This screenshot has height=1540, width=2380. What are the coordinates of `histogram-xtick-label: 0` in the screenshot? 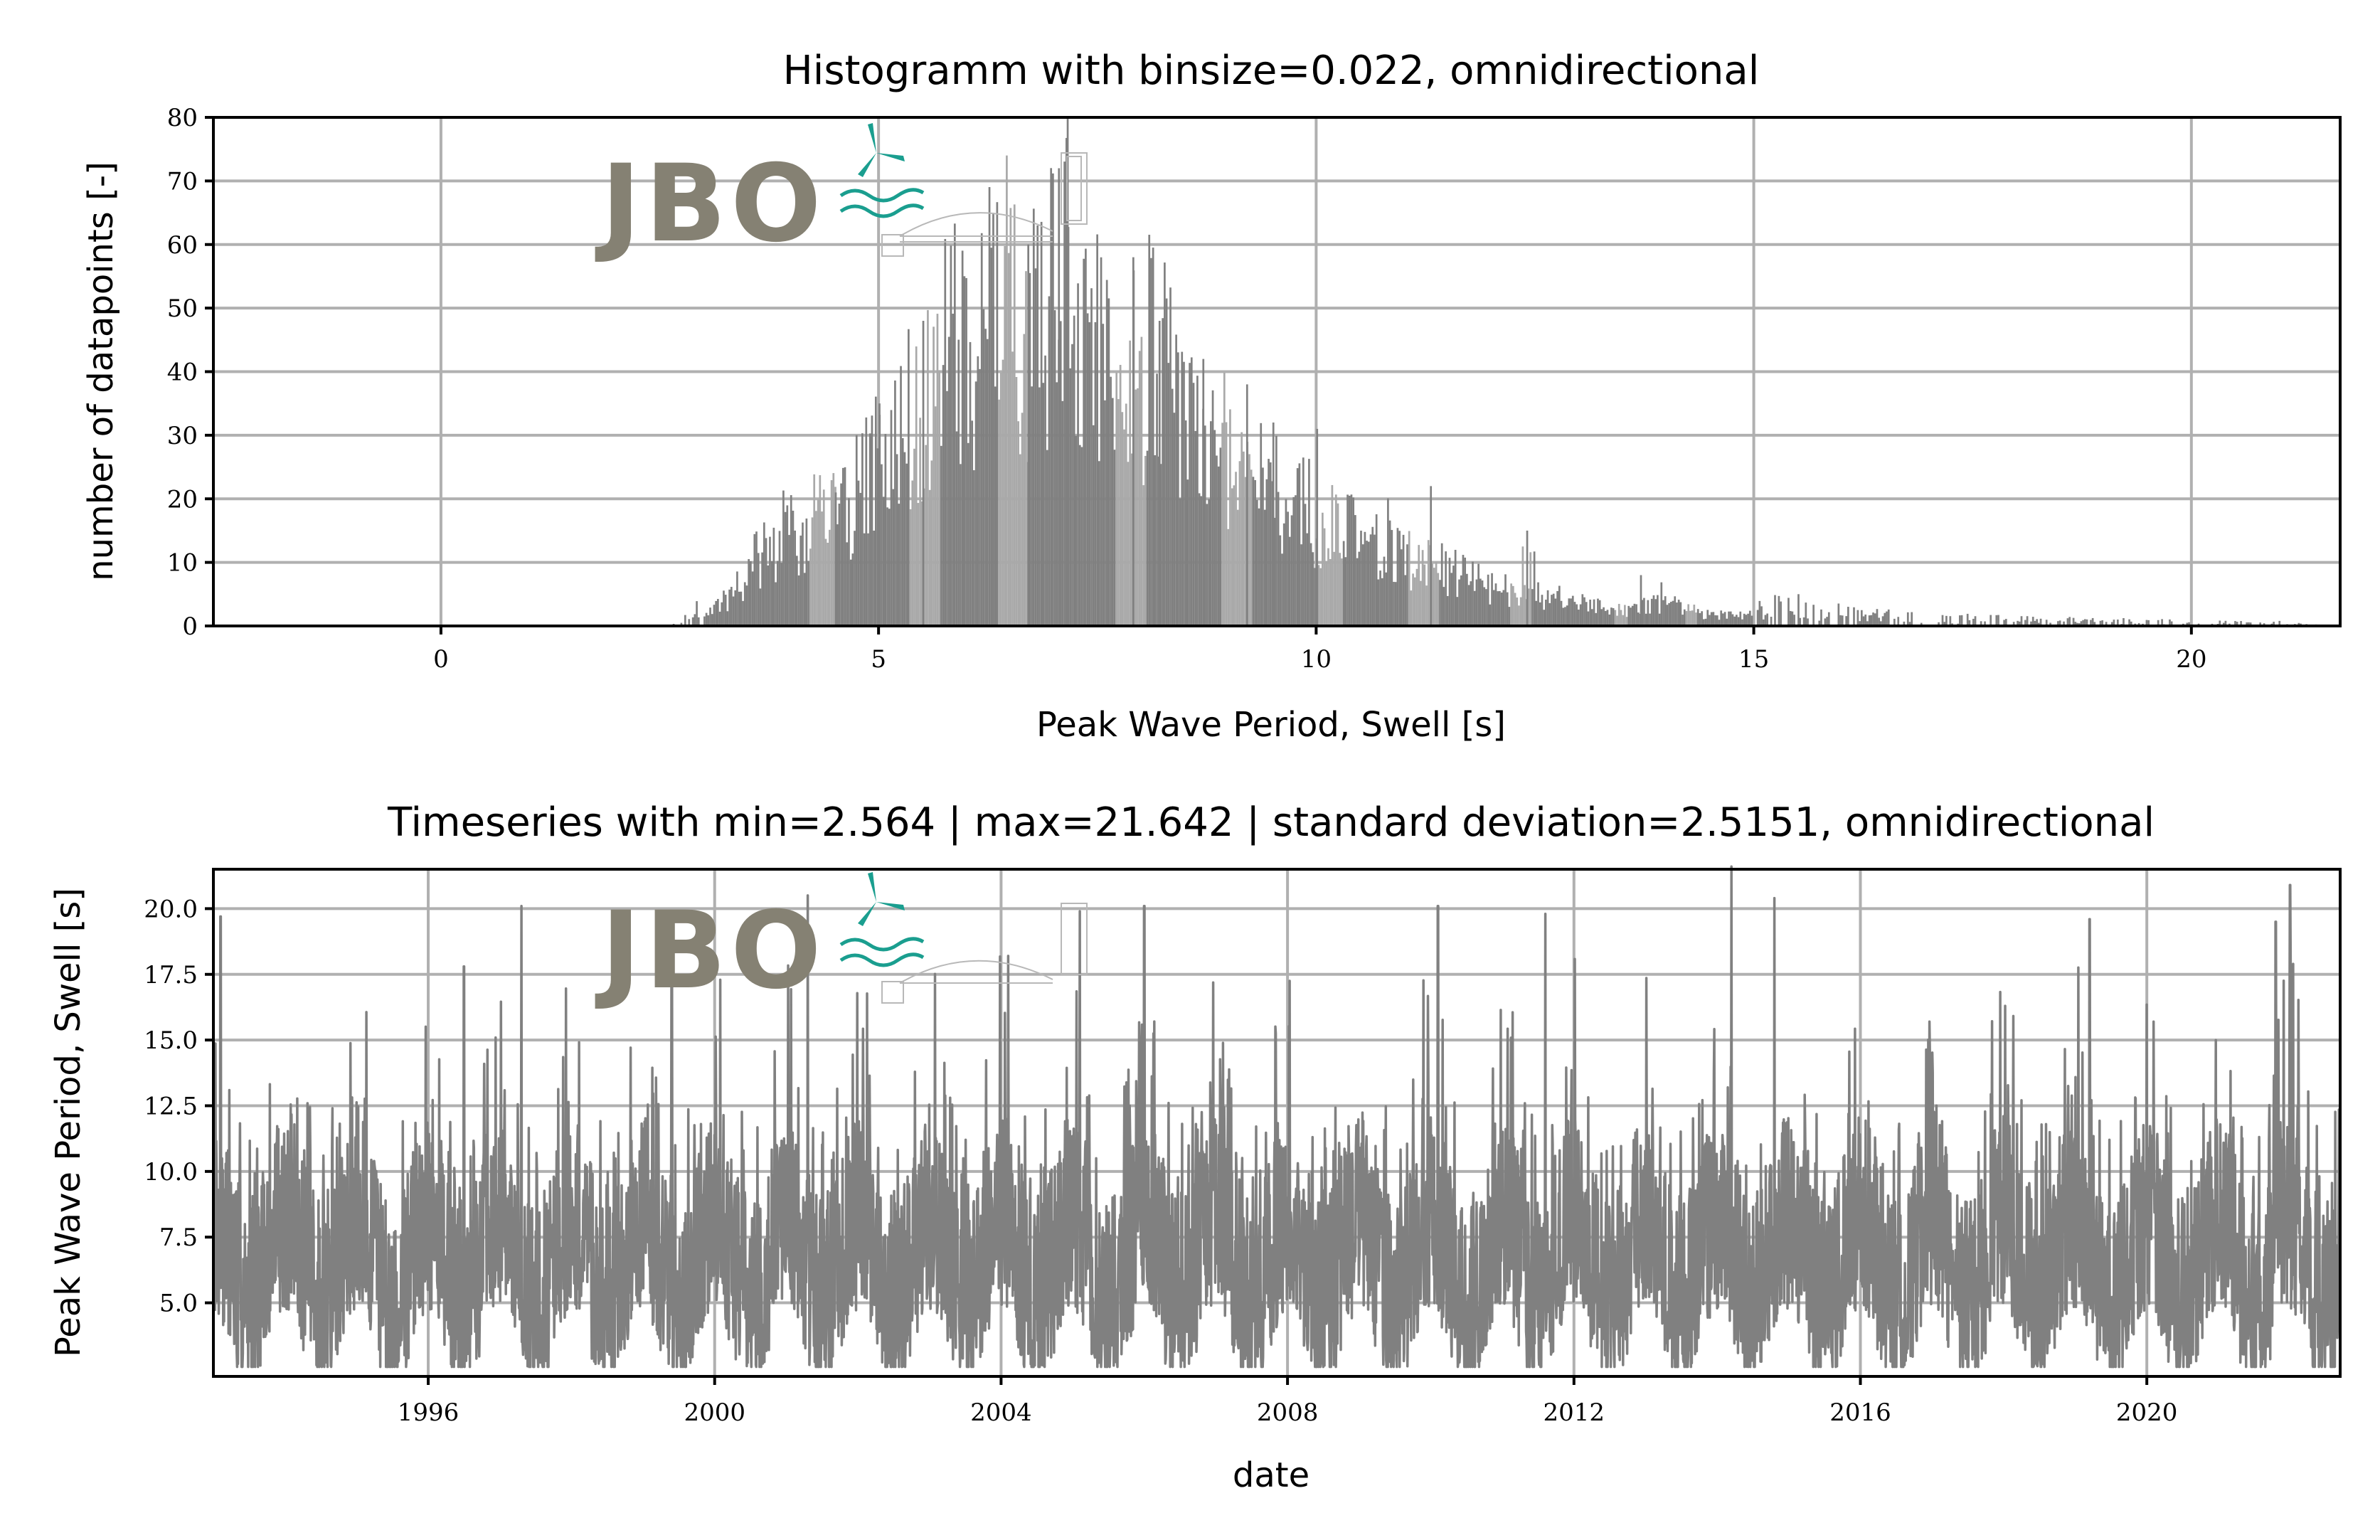 It's located at (441, 659).